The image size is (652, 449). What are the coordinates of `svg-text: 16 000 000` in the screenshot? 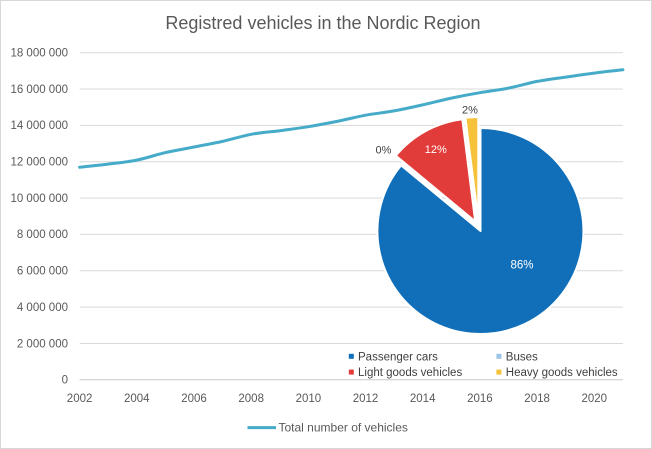 It's located at (39, 90).